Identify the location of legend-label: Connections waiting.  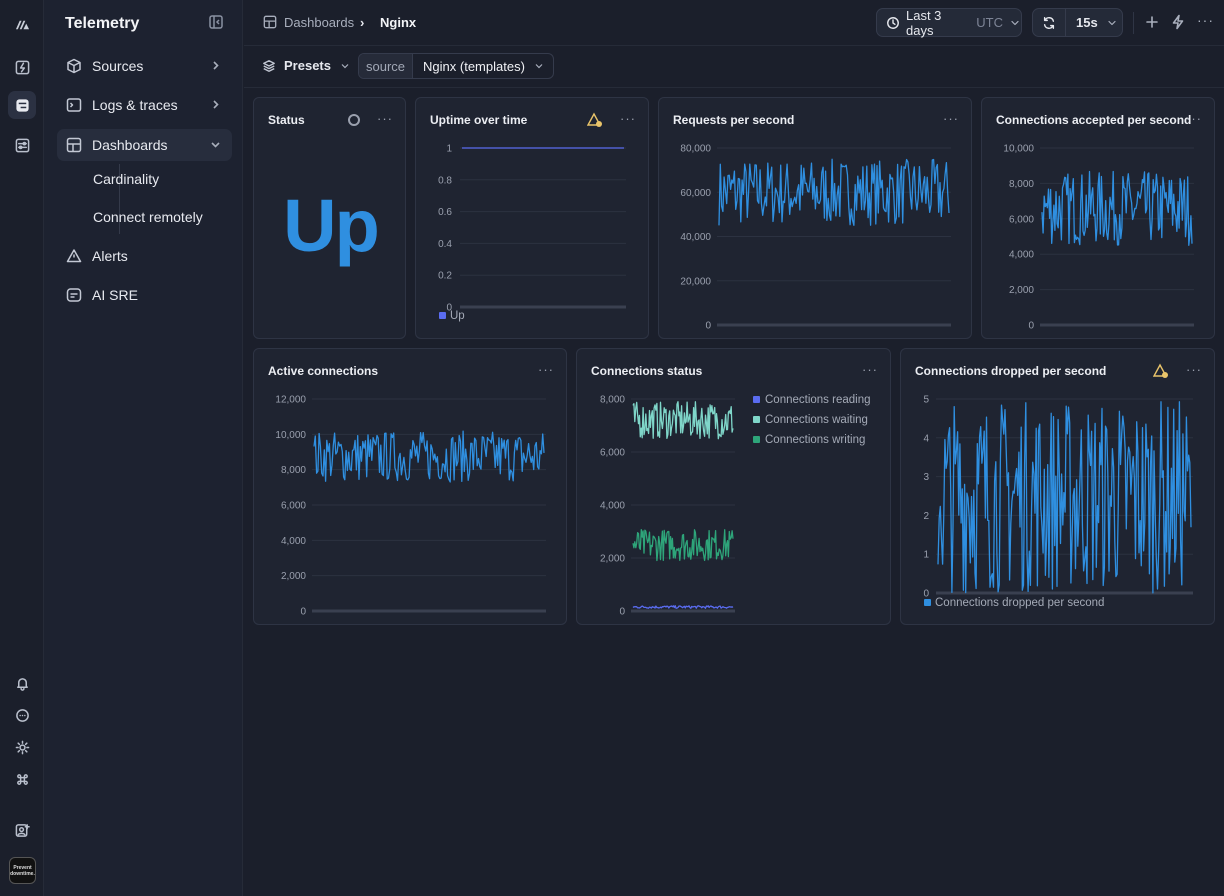
(816, 420).